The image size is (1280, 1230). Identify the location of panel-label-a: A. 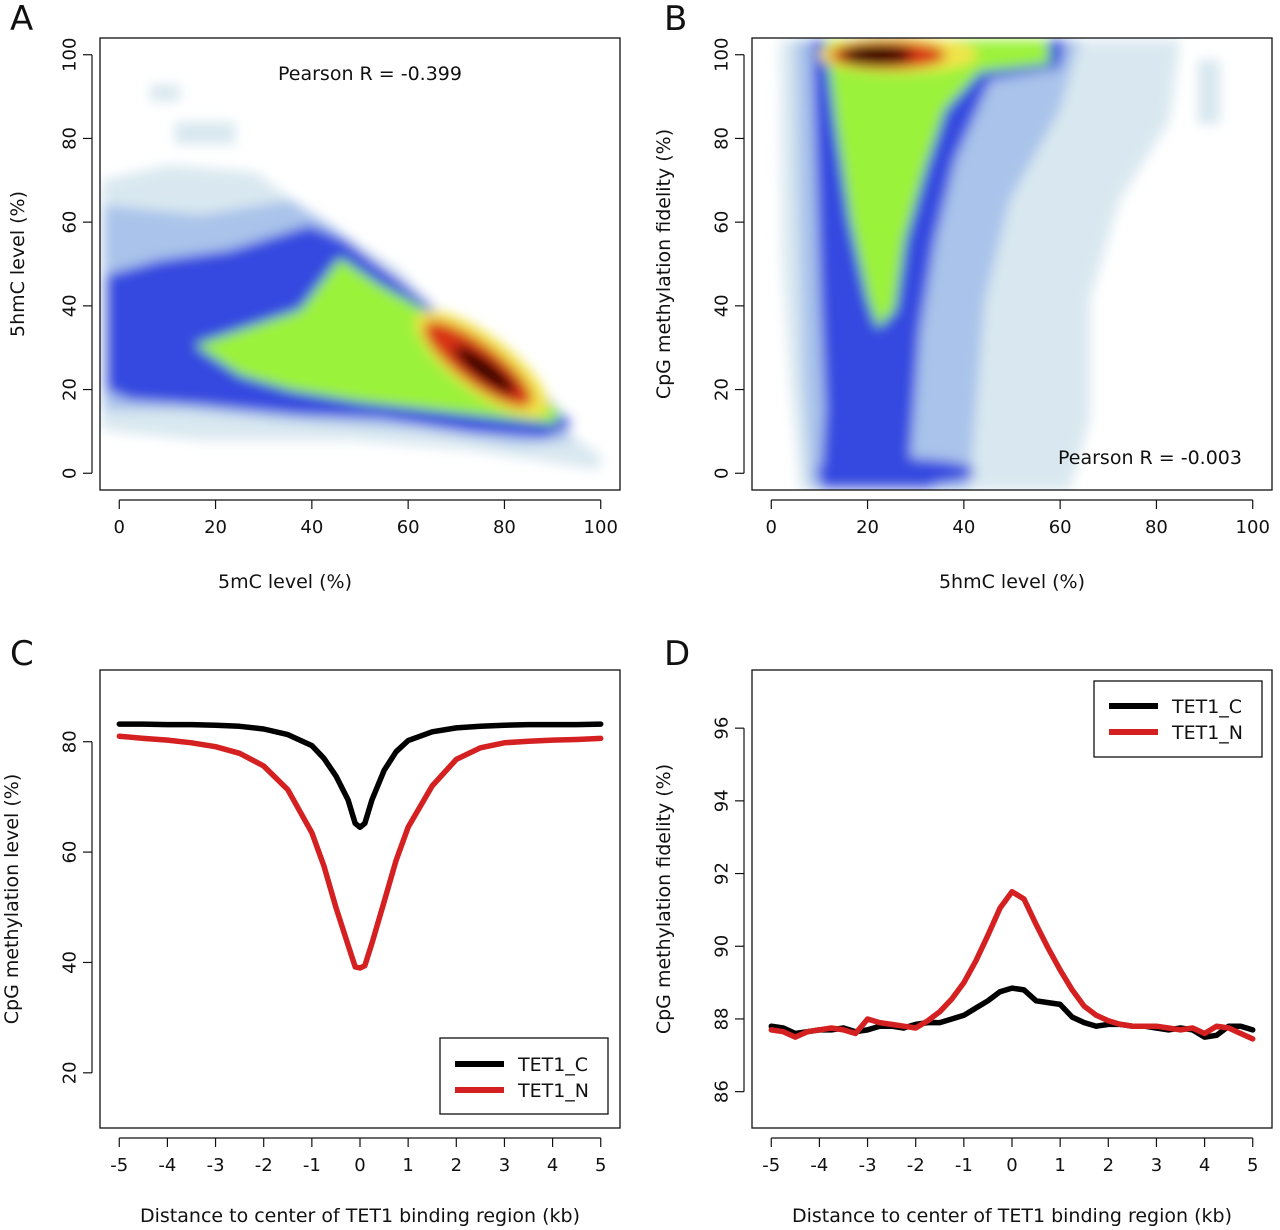
(21, 19).